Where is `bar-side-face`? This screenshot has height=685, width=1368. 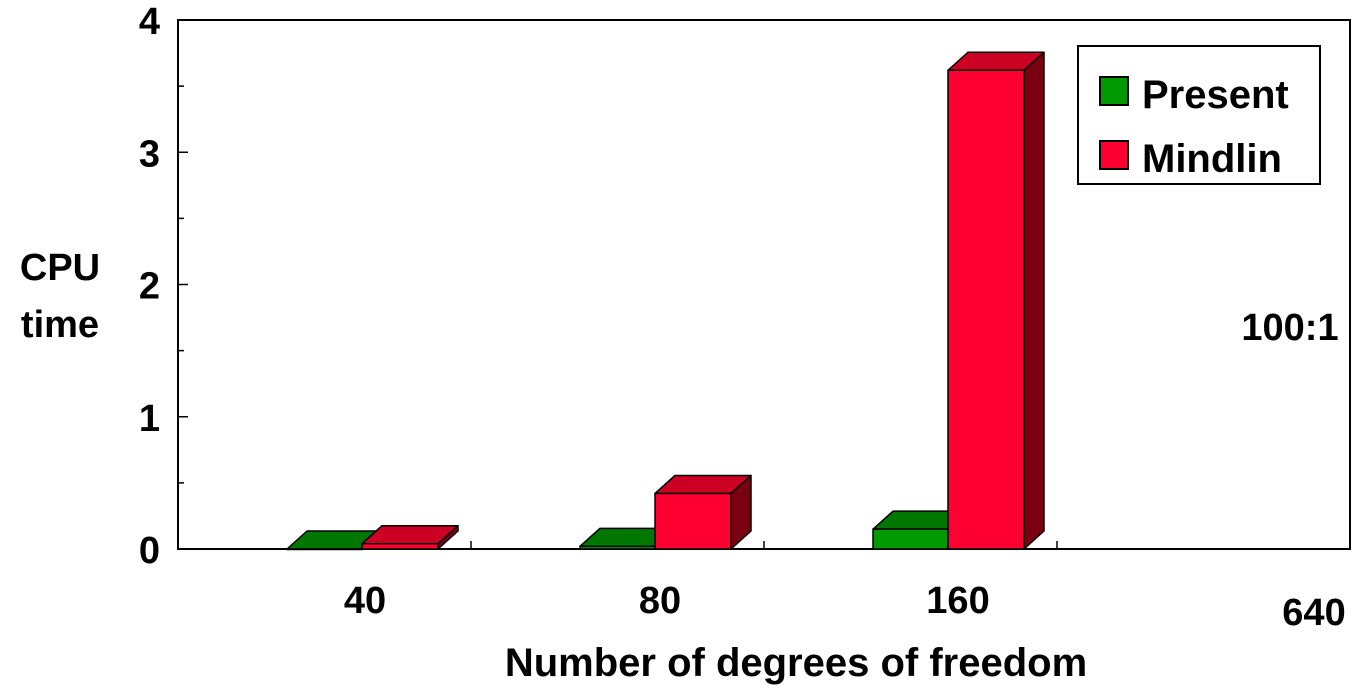 bar-side-face is located at coordinates (1034, 300).